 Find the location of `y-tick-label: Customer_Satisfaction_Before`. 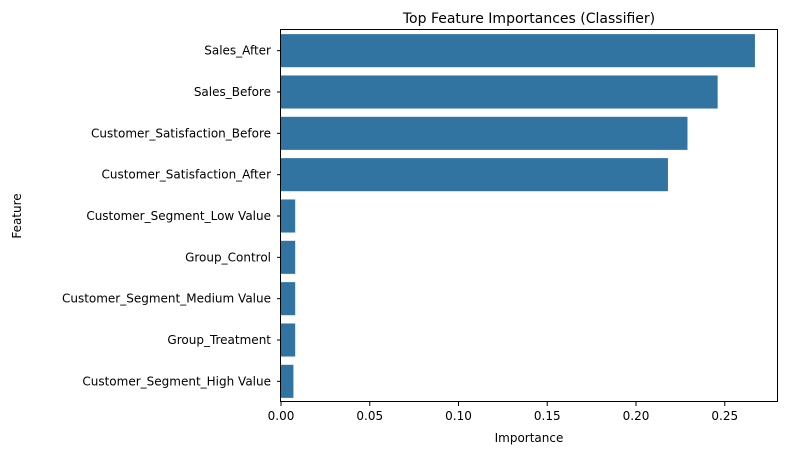

y-tick-label: Customer_Satisfaction_Before is located at coordinates (181, 133).